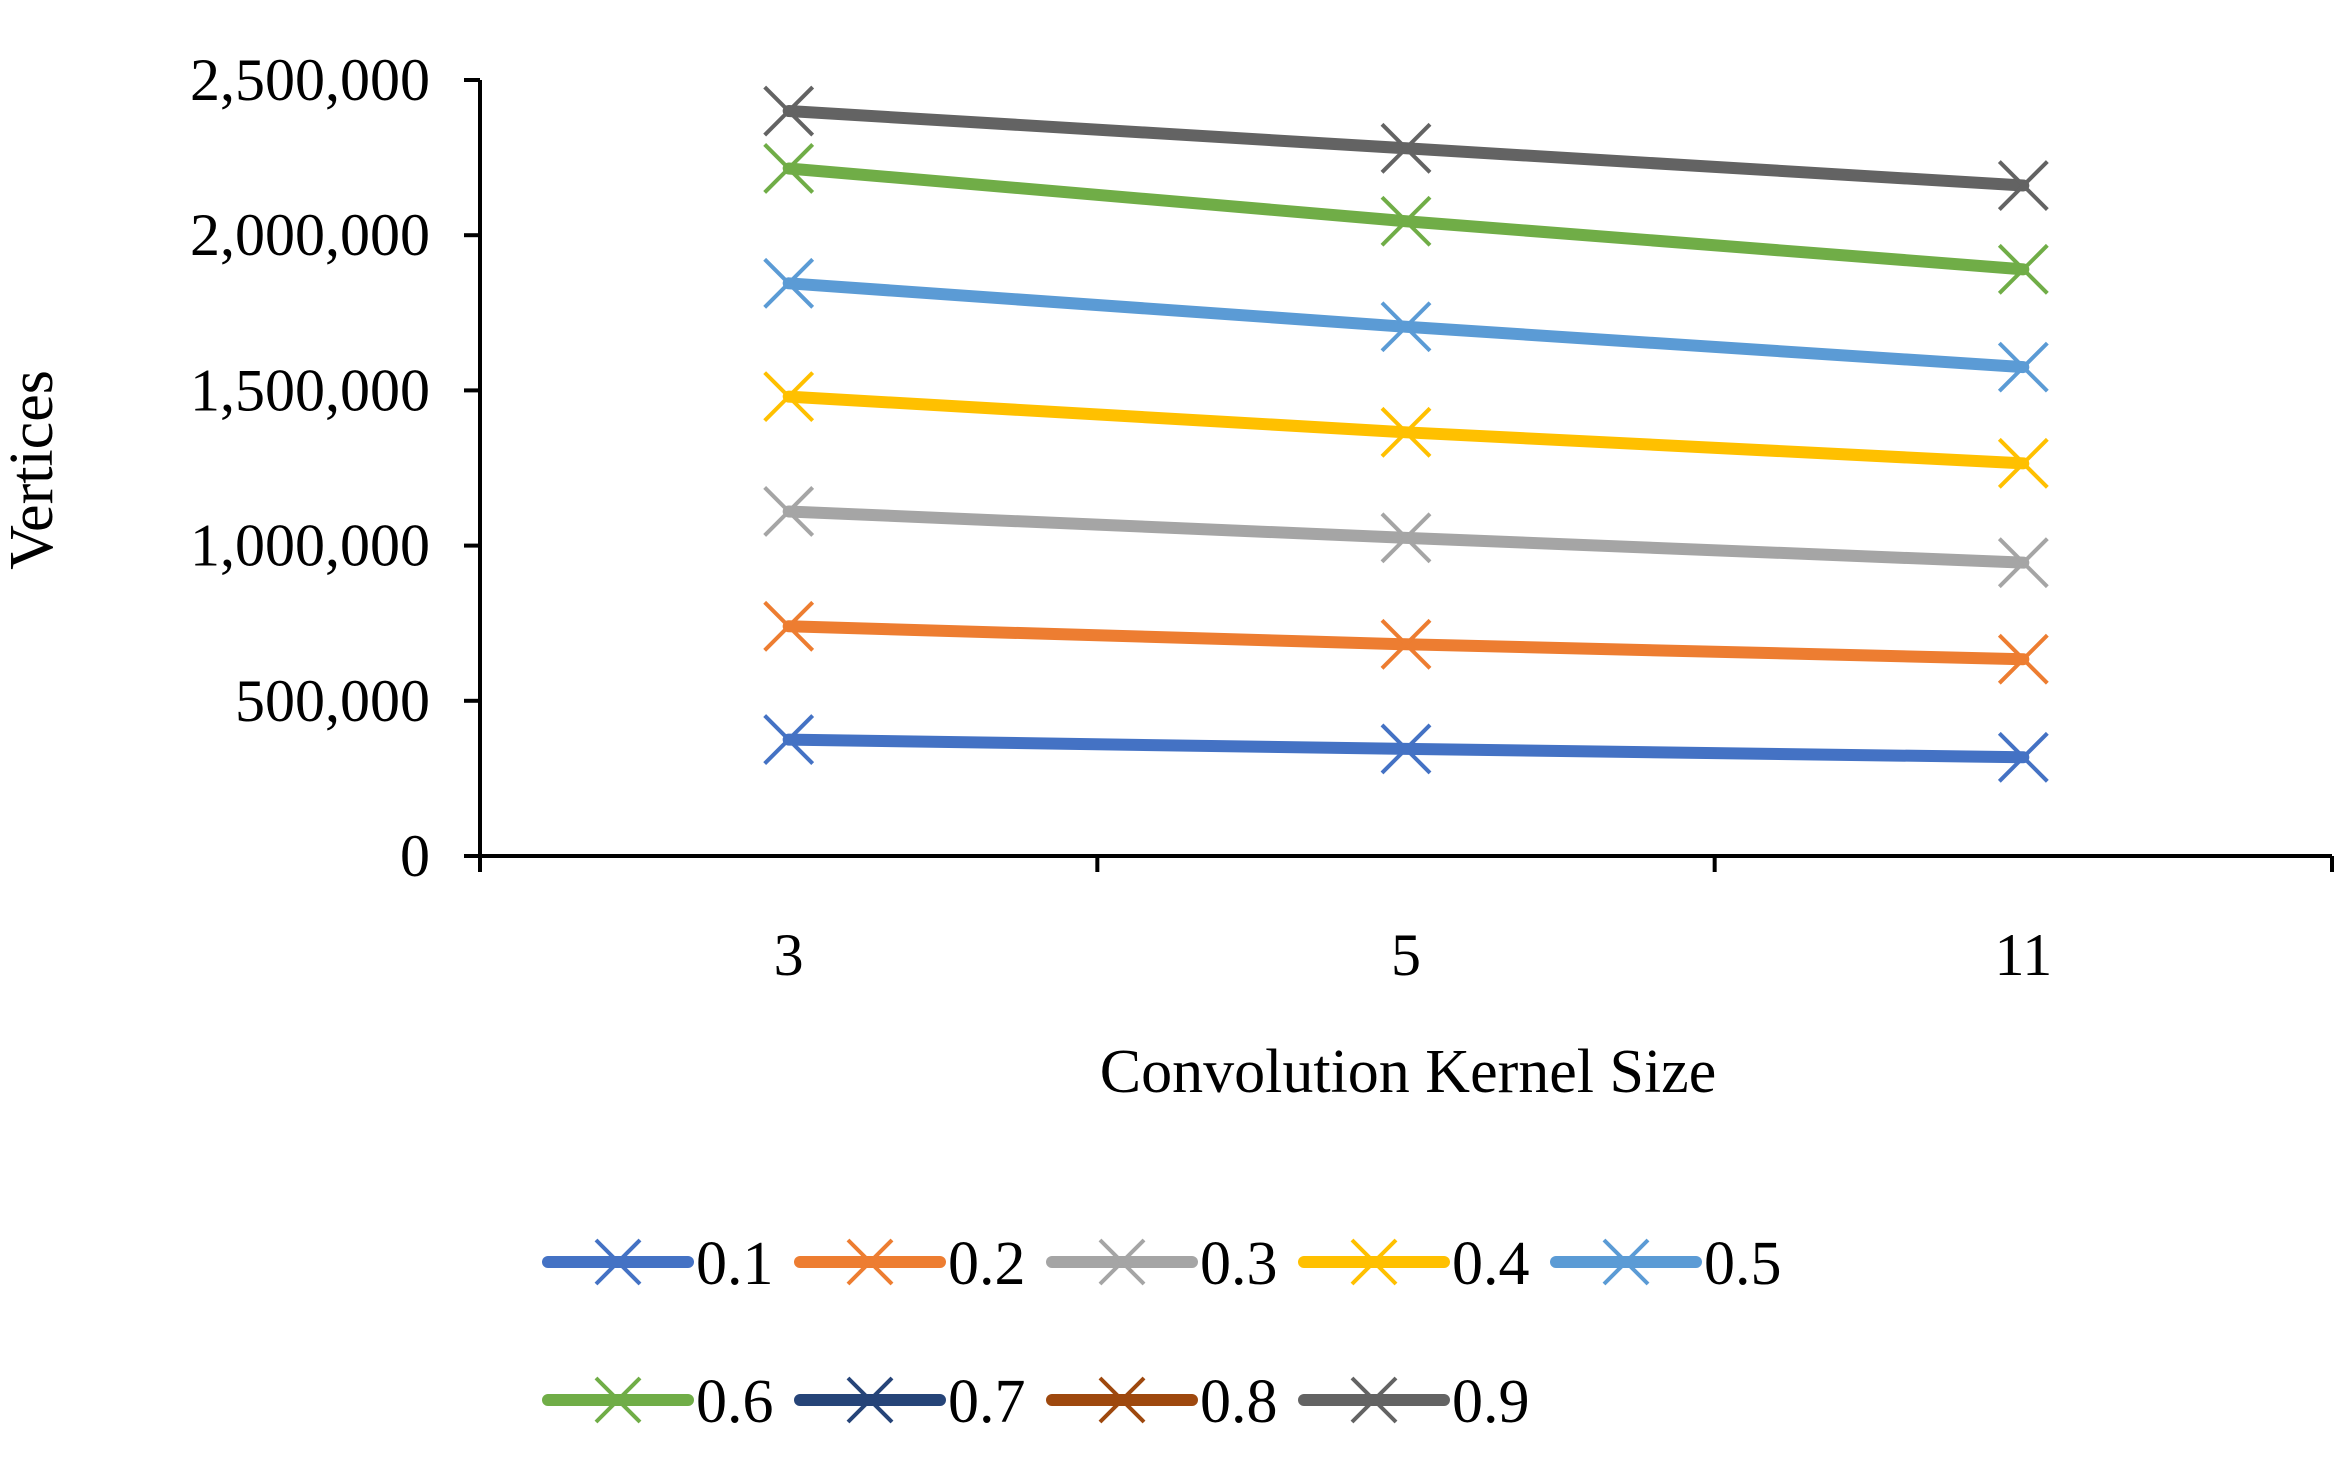 This screenshot has height=1464, width=2351. What do you see at coordinates (1408, 1072) in the screenshot?
I see `x-axis-title: Convolution Kernel Size` at bounding box center [1408, 1072].